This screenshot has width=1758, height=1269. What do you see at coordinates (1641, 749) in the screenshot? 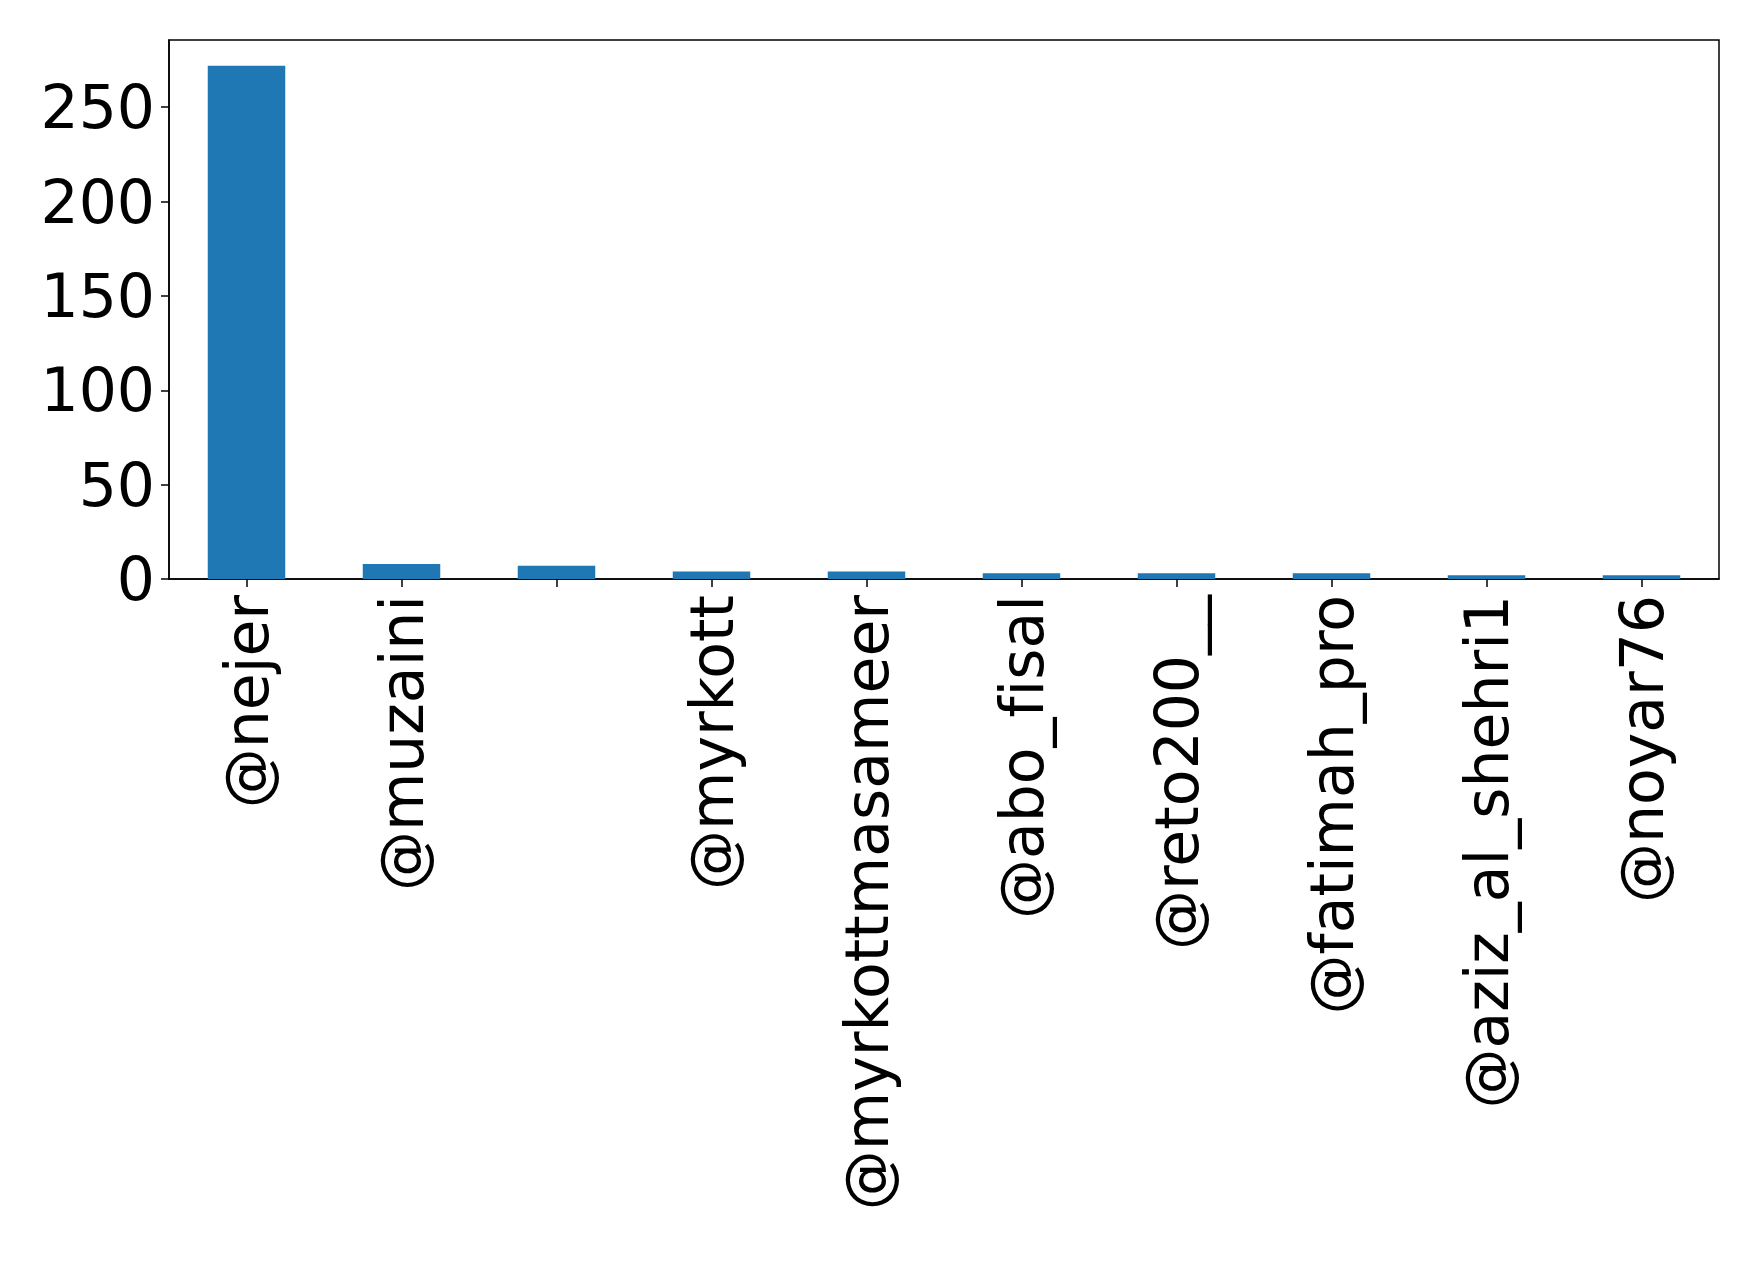
I see `x-tick-label: @noyar76` at bounding box center [1641, 749].